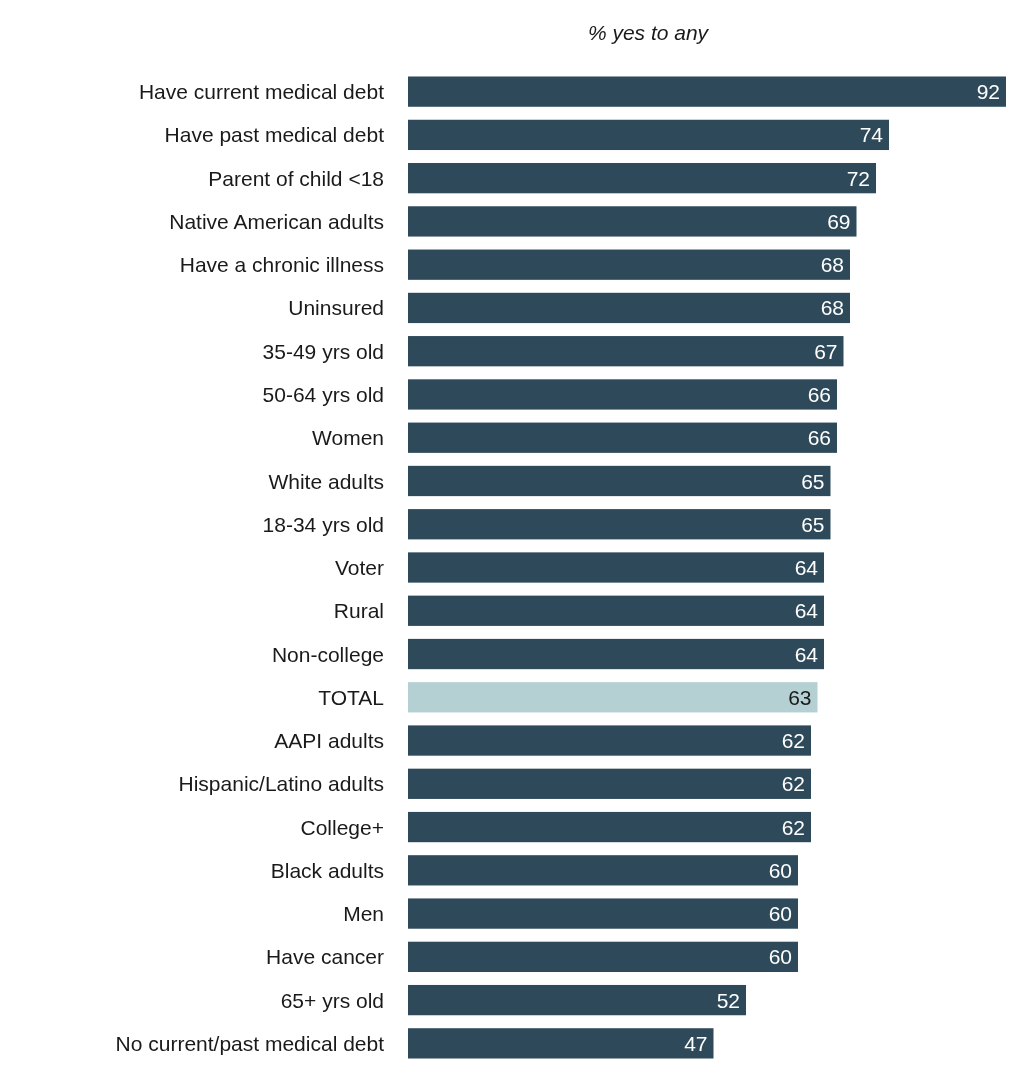  Describe the element at coordinates (296, 178) in the screenshot. I see `y-tick-label: Parent of child <18` at that location.